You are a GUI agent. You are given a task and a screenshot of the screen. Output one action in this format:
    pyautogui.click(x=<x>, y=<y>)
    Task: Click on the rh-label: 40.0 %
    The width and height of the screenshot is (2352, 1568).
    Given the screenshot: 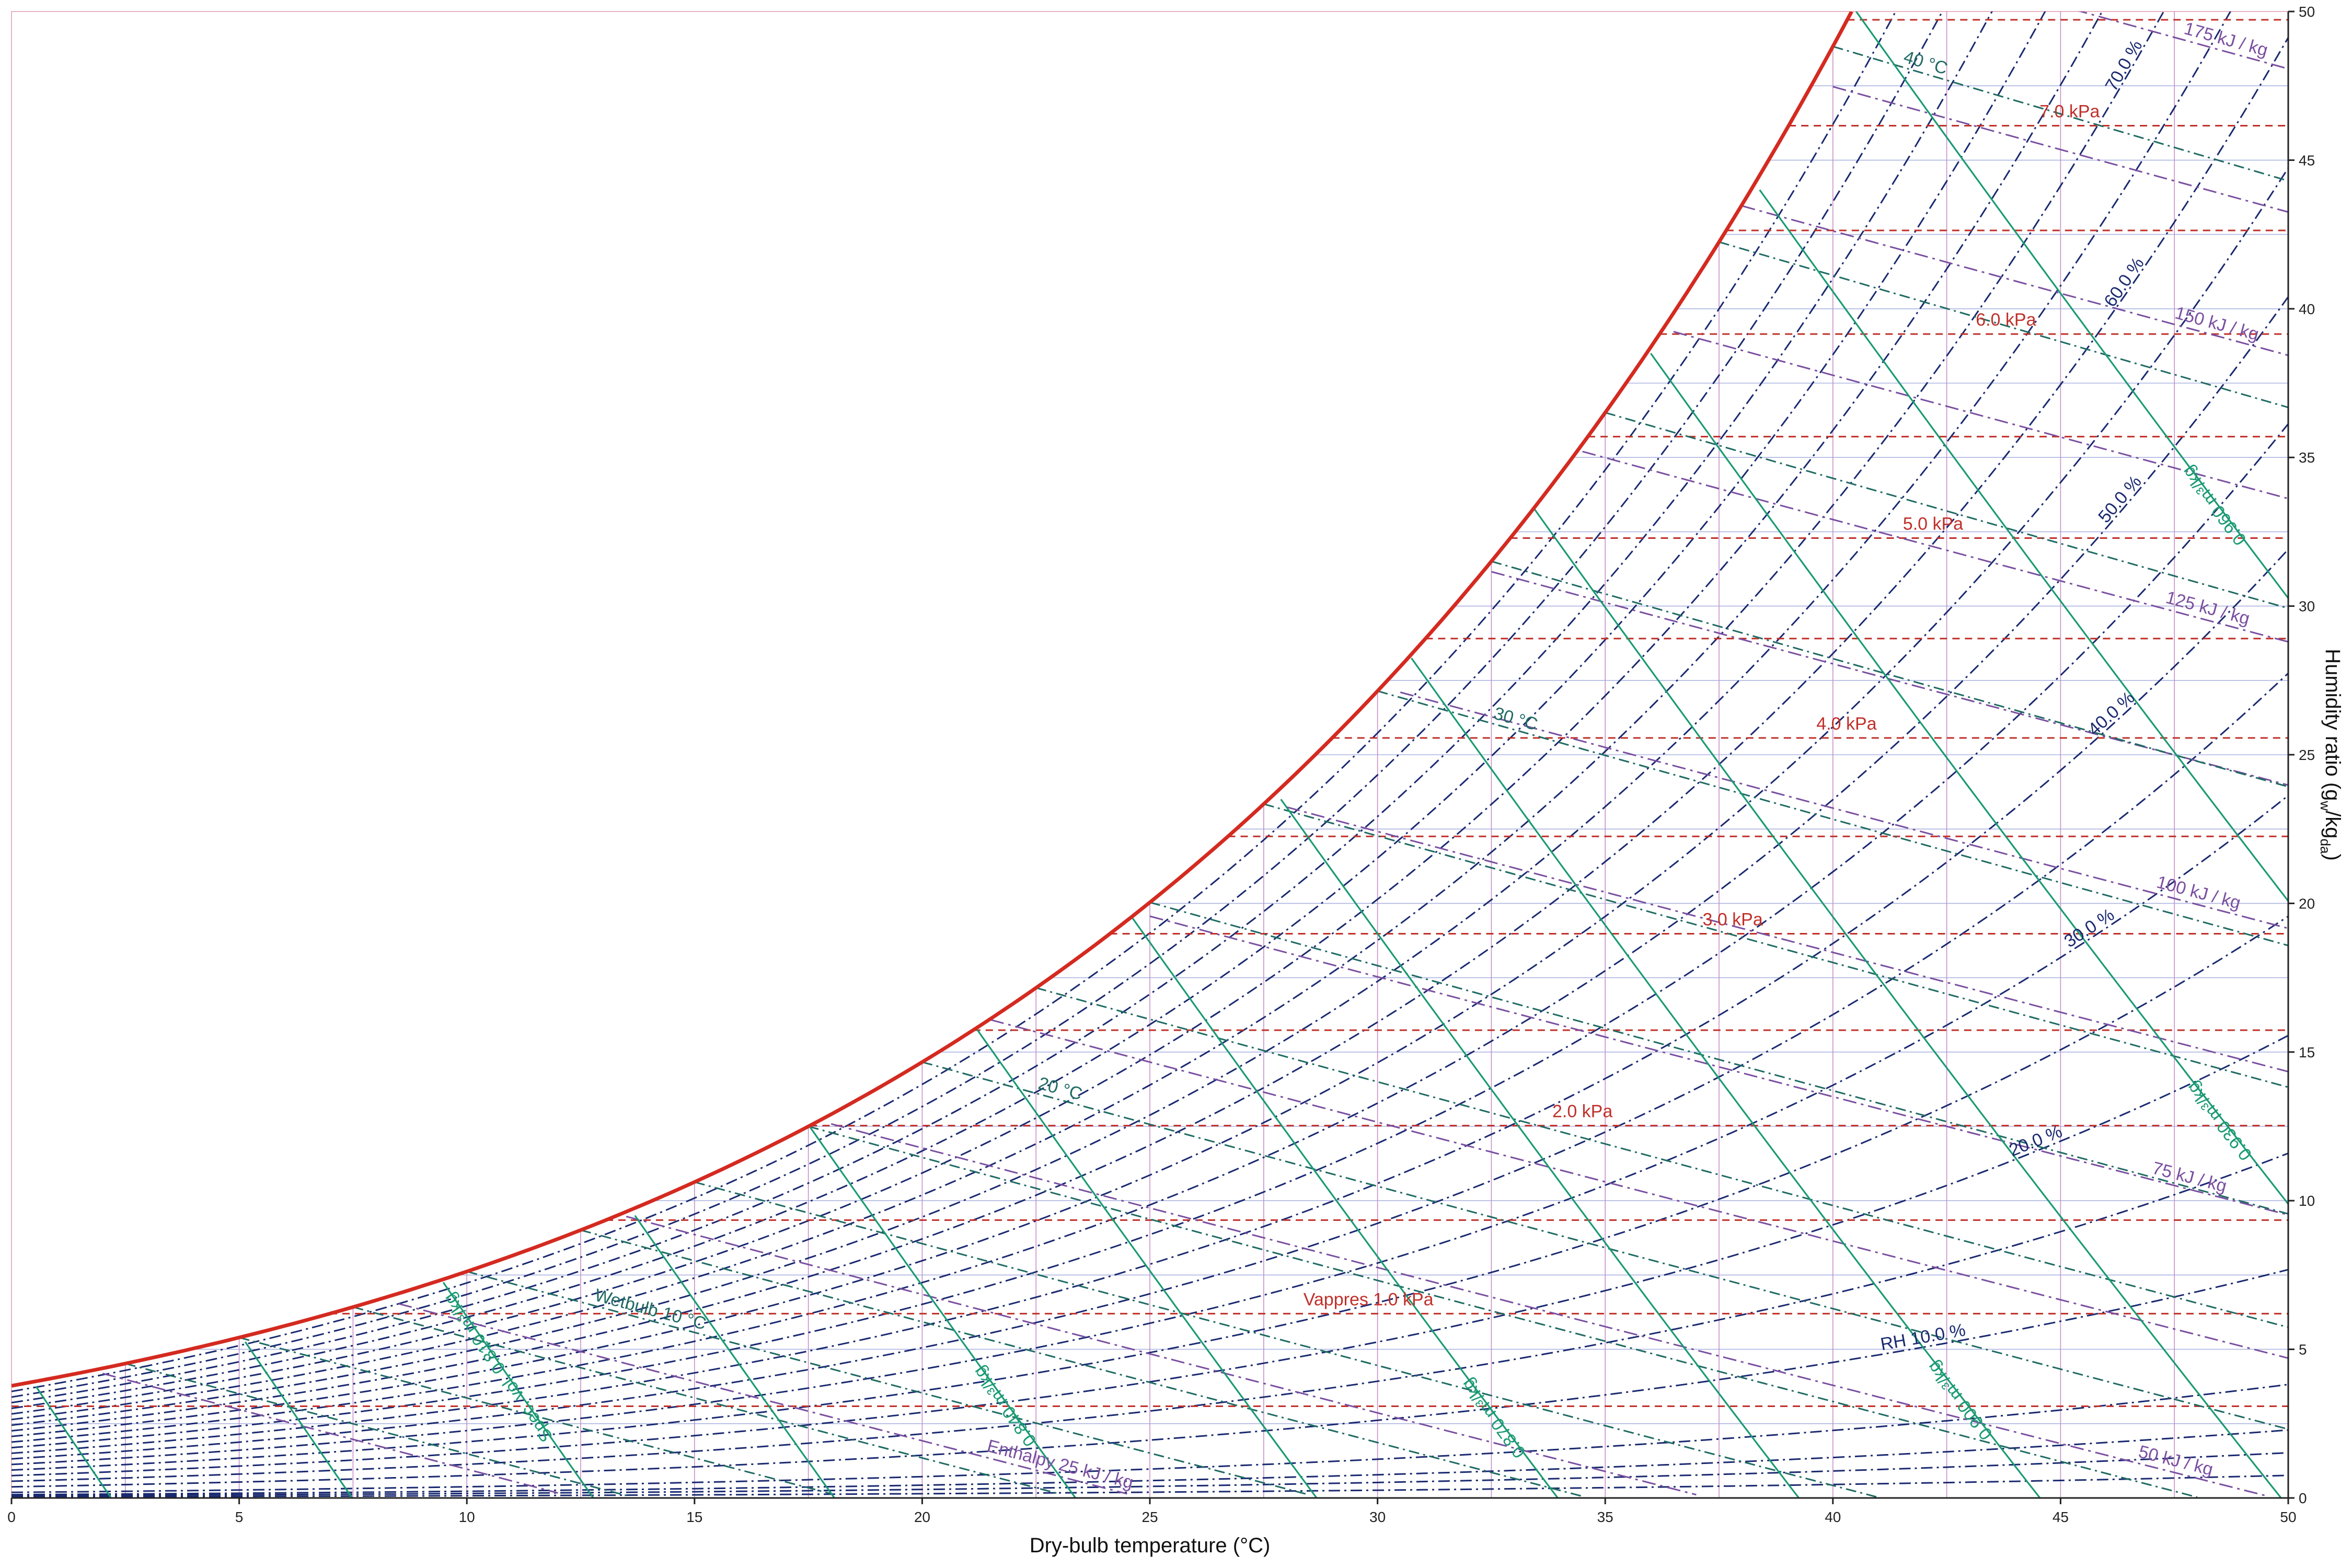 What is the action you would take?
    pyautogui.click(x=2111, y=714)
    